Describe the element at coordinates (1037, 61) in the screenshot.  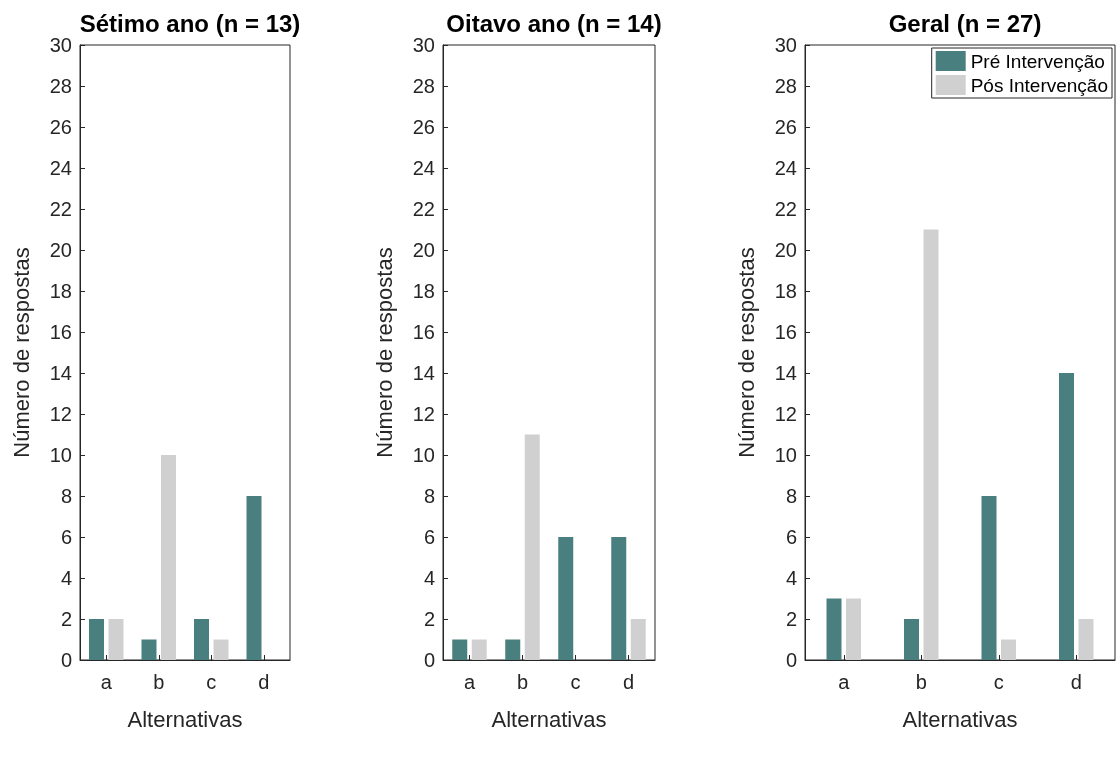
I see `legend-label: Pré Intervenção` at that location.